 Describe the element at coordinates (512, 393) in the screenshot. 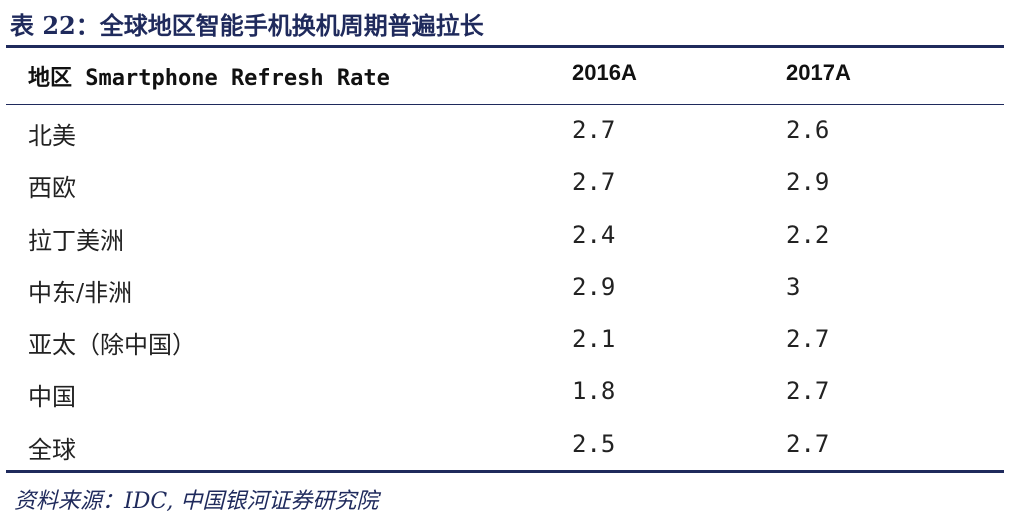

I see `table-row: 中国 1.8 2.7` at that location.